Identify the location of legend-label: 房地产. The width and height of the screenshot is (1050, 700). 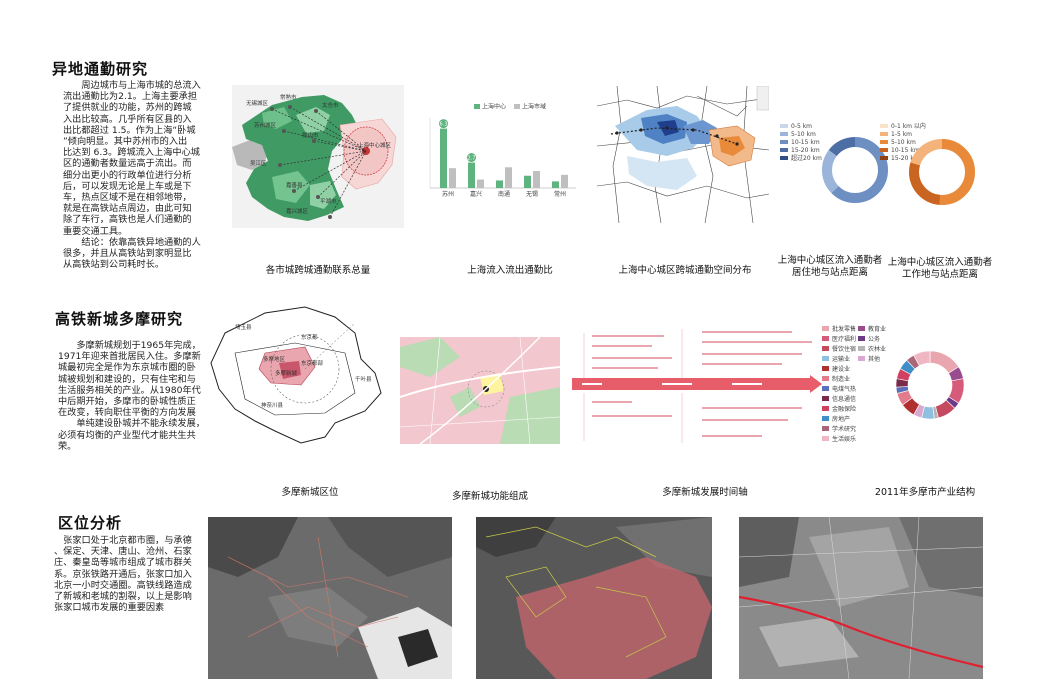
(841, 419).